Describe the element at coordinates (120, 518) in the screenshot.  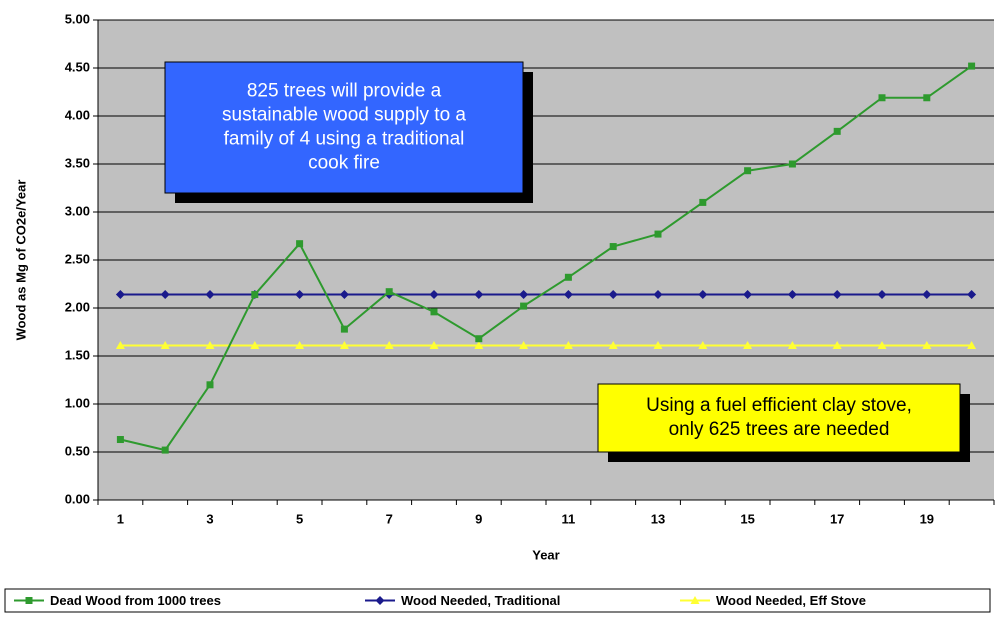
I see `x-tick-label: 1` at that location.